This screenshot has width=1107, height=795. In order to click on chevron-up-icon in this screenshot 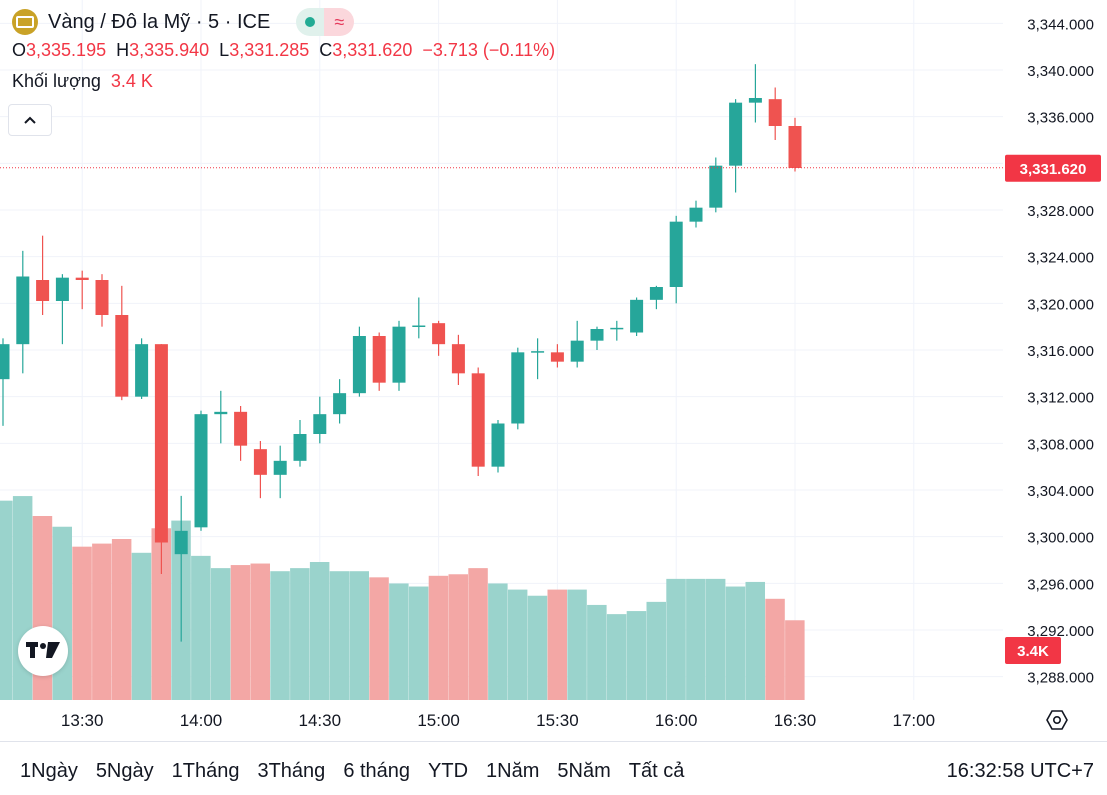, I will do `click(30, 120)`.